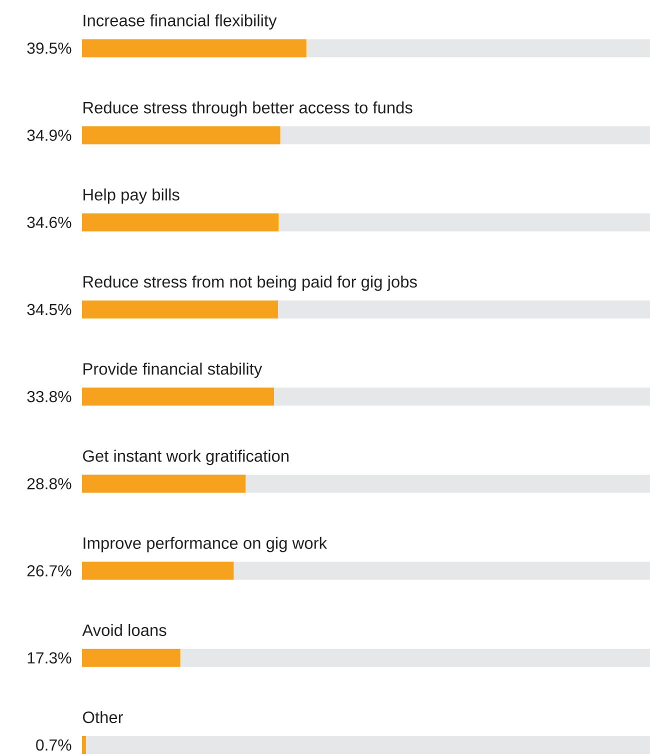  What do you see at coordinates (103, 717) in the screenshot?
I see `y-tick-label: Other` at bounding box center [103, 717].